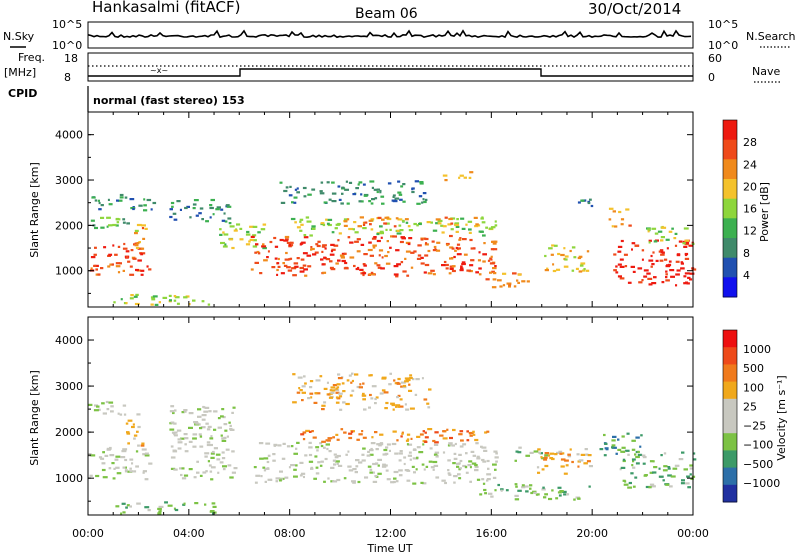  Describe the element at coordinates (390, 67) in the screenshot. I see `freq-panel-frame` at that location.